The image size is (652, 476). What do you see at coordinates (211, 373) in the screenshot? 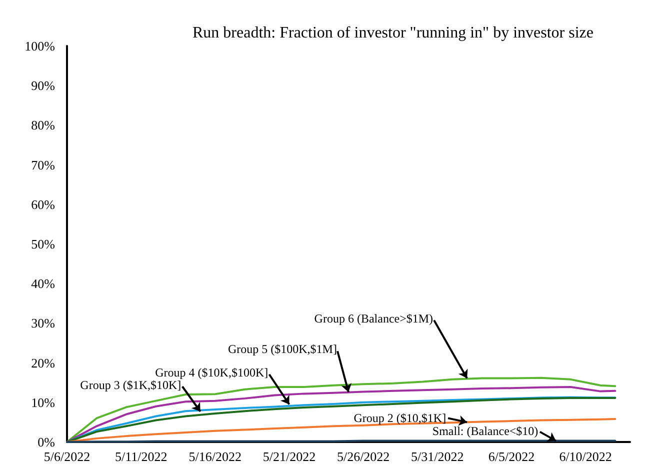
I see `annotation: Group 4 ($10K,$100K]` at bounding box center [211, 373].